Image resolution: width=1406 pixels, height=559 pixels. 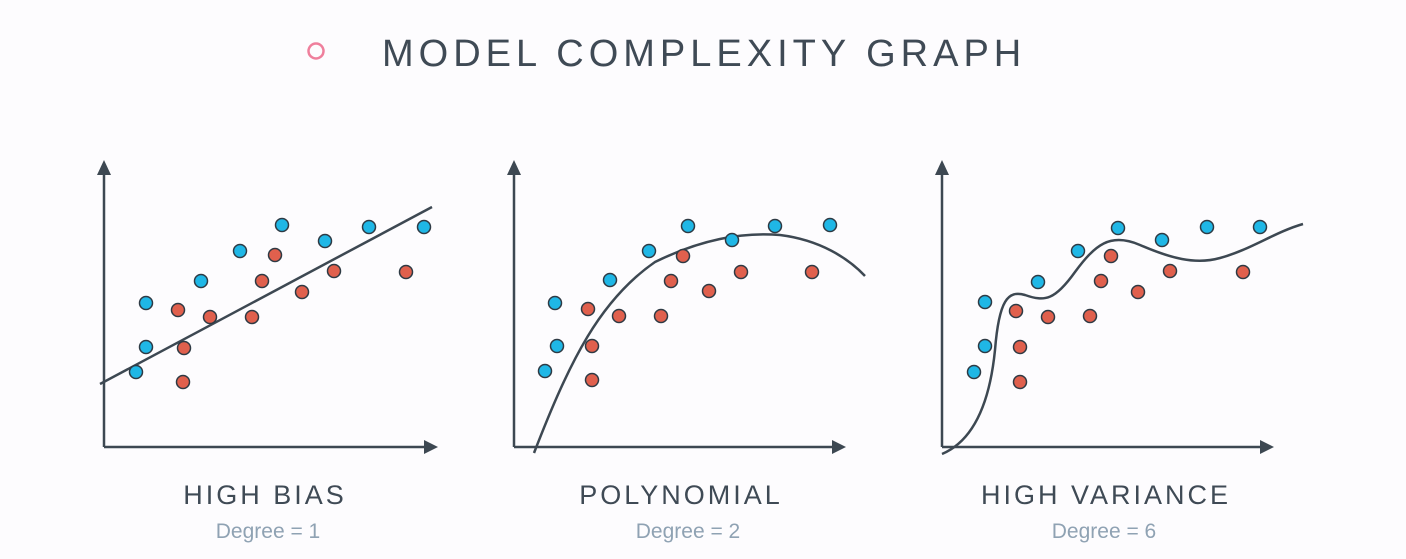 What do you see at coordinates (316, 51) in the screenshot?
I see `ring-bullet-icon` at bounding box center [316, 51].